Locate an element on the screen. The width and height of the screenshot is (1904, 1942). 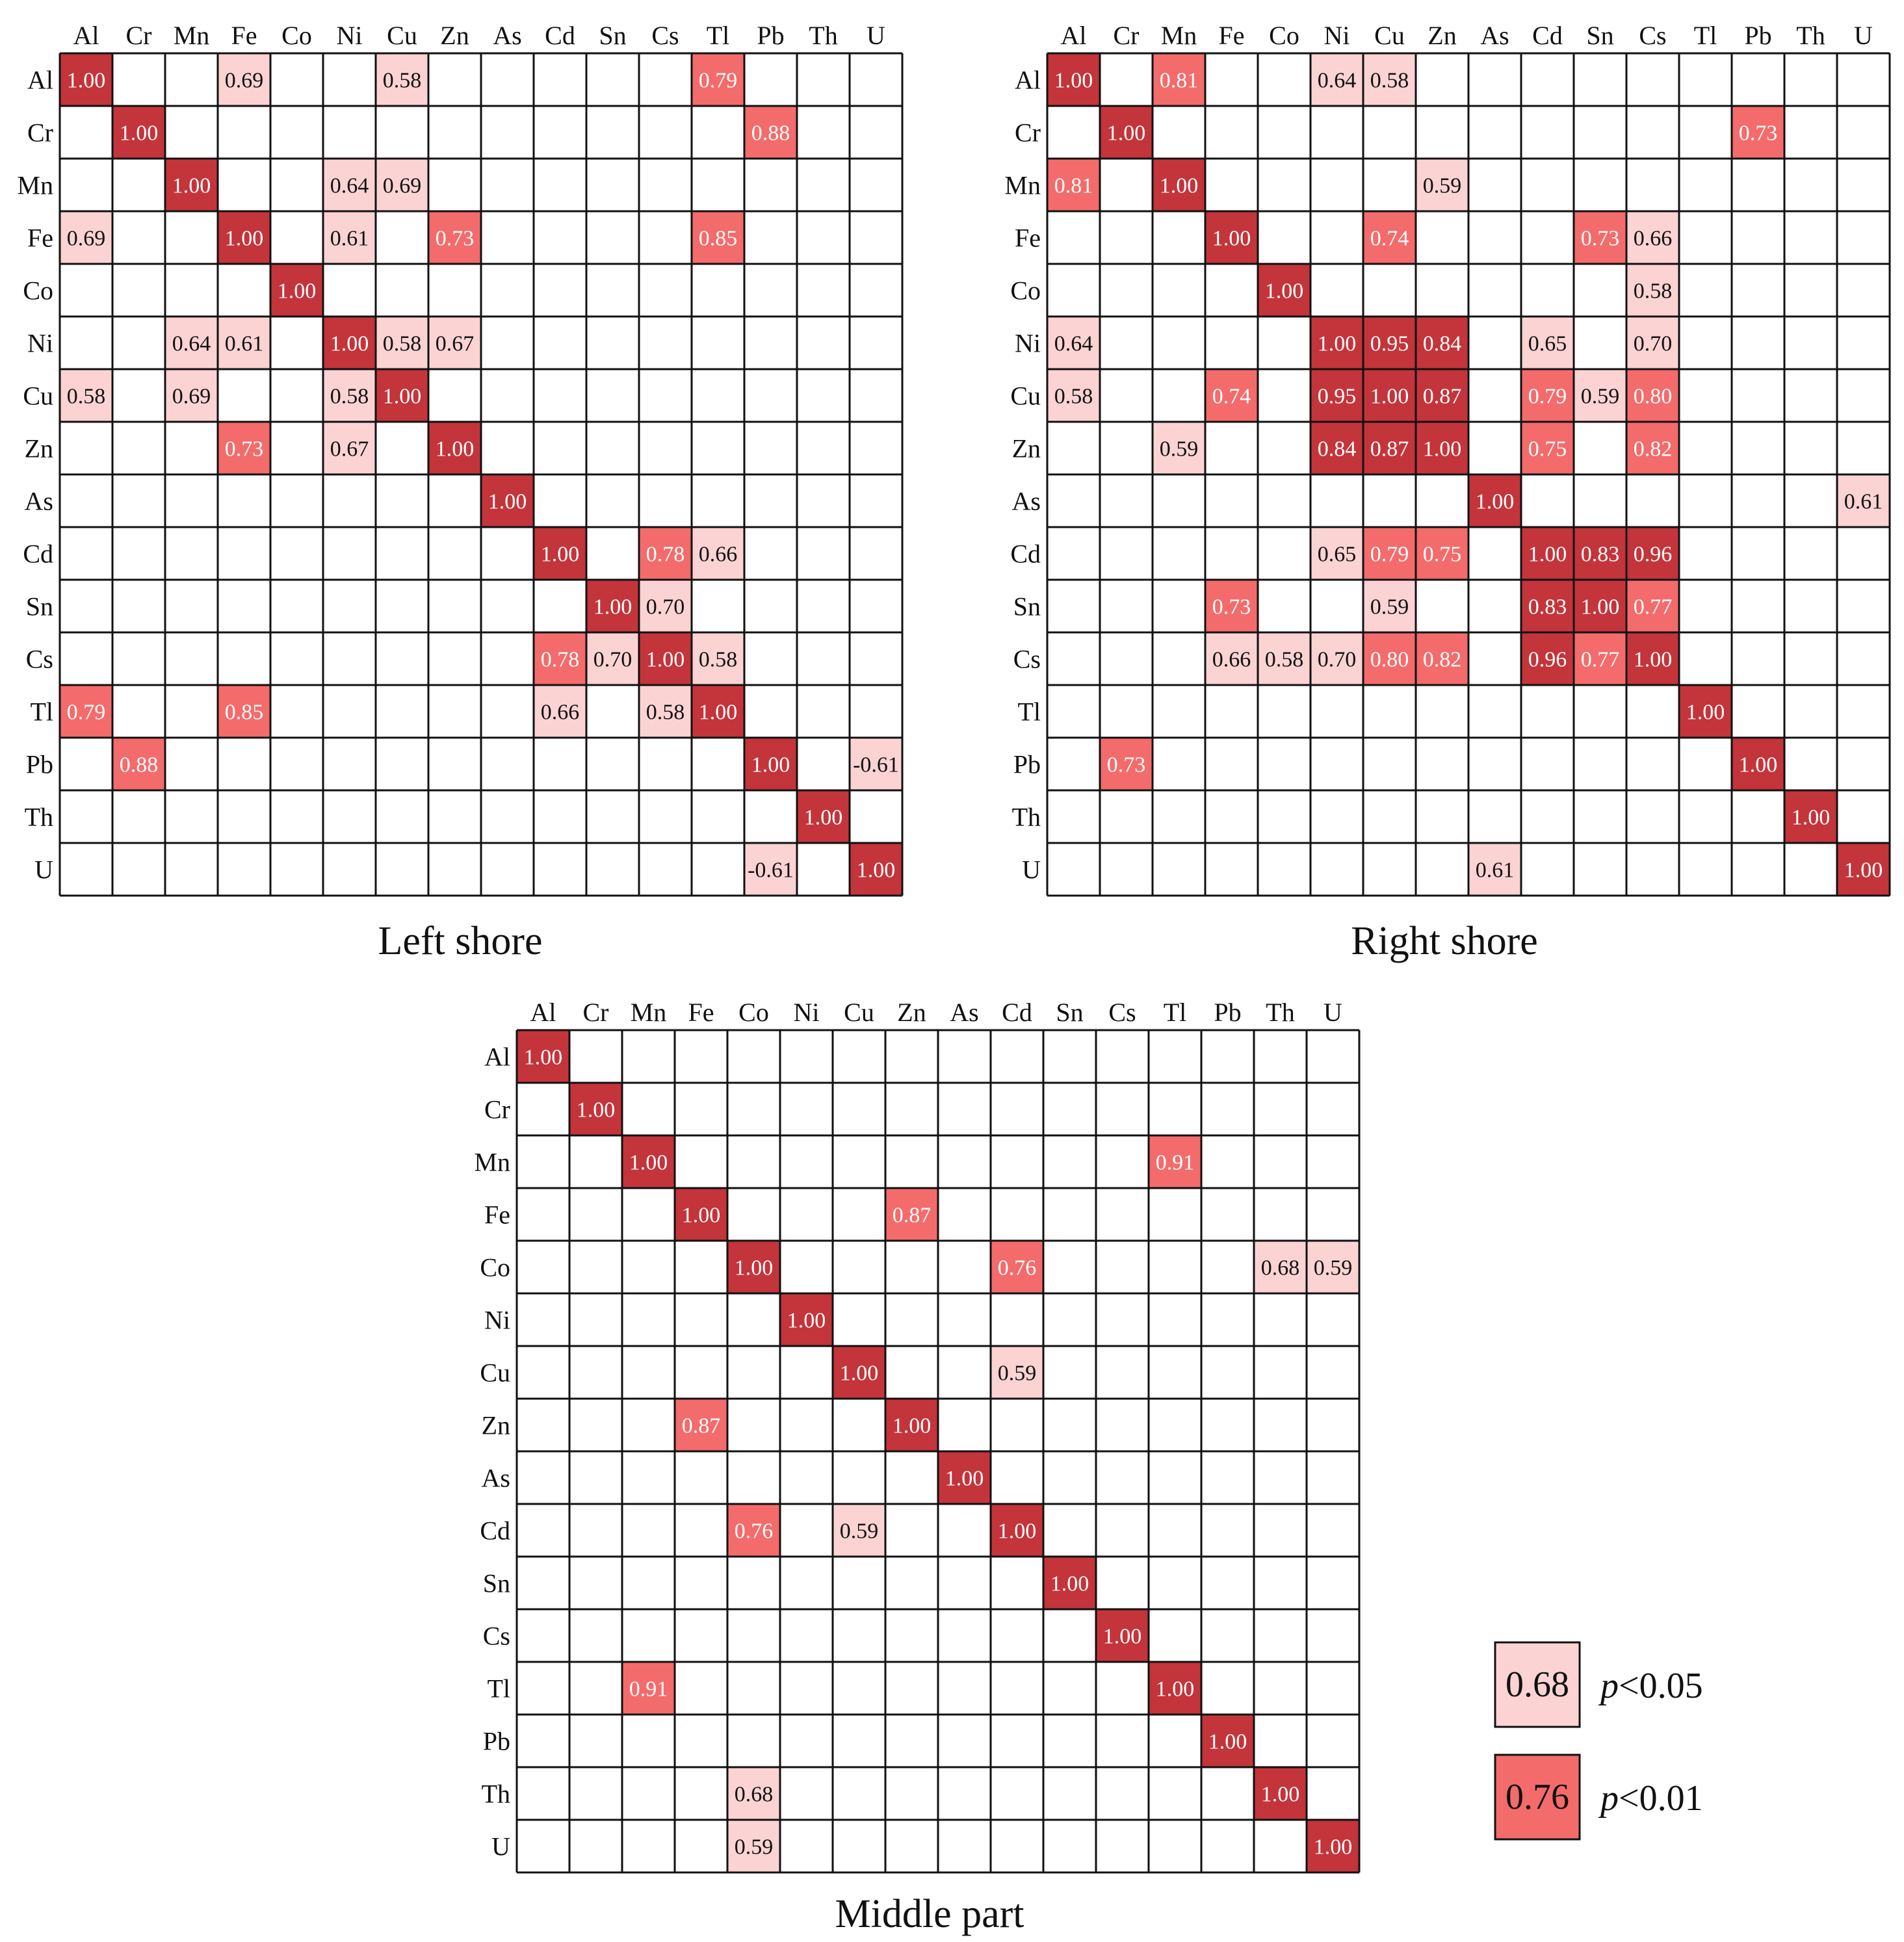
heatmap-value-ni-cd: 0.65 is located at coordinates (1548, 344).